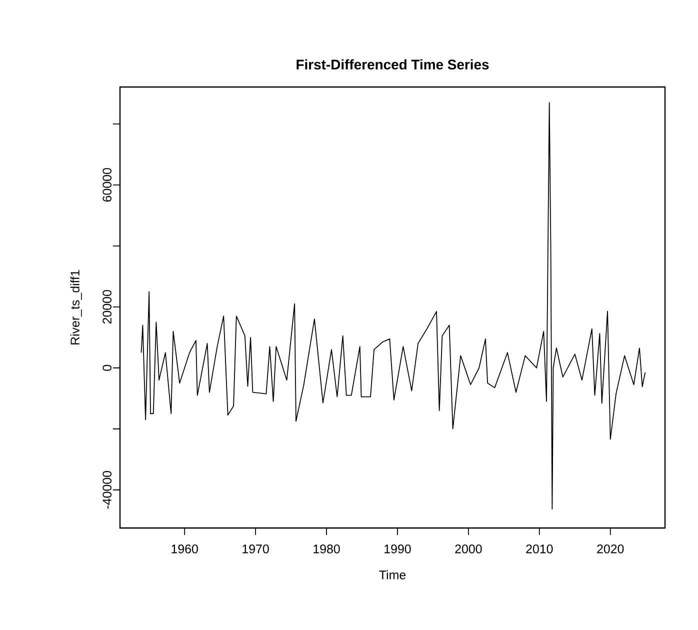 This screenshot has width=698, height=630. Describe the element at coordinates (76, 307) in the screenshot. I see `y-axis-title: River_ts_diff1` at that location.